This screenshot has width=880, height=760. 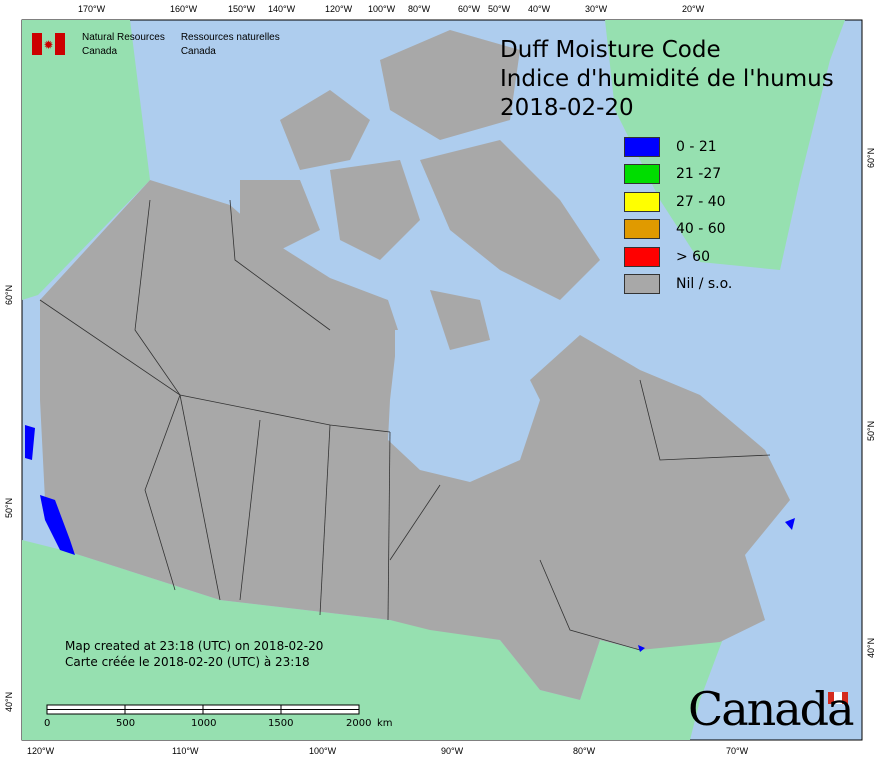 I want to click on right-axis-label: 50°N, so click(x=871, y=430).